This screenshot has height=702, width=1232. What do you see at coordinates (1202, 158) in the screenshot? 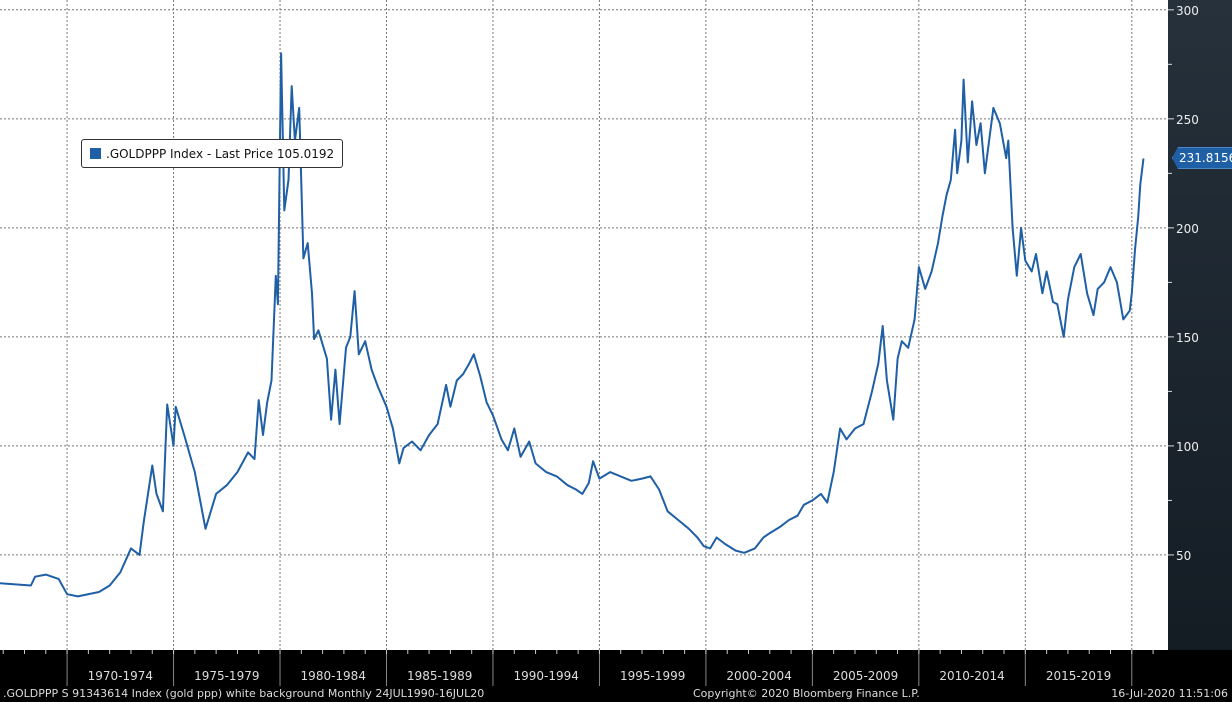
I see `last-price-tag: 231.8156` at bounding box center [1202, 158].